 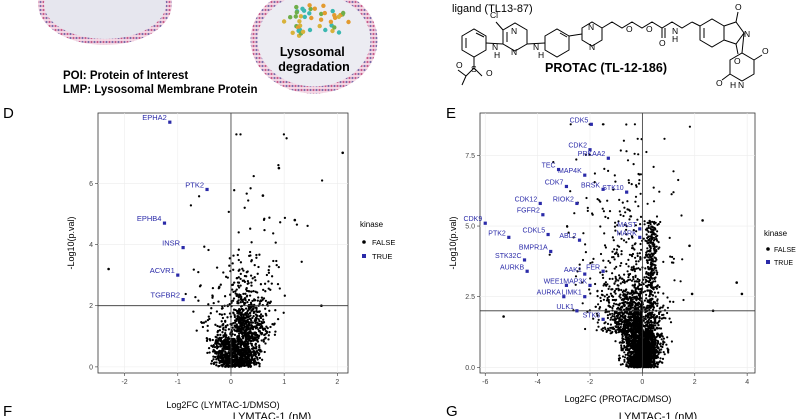 What do you see at coordinates (382, 256) in the screenshot?
I see `legend-entry-true-d: TRUE` at bounding box center [382, 256].